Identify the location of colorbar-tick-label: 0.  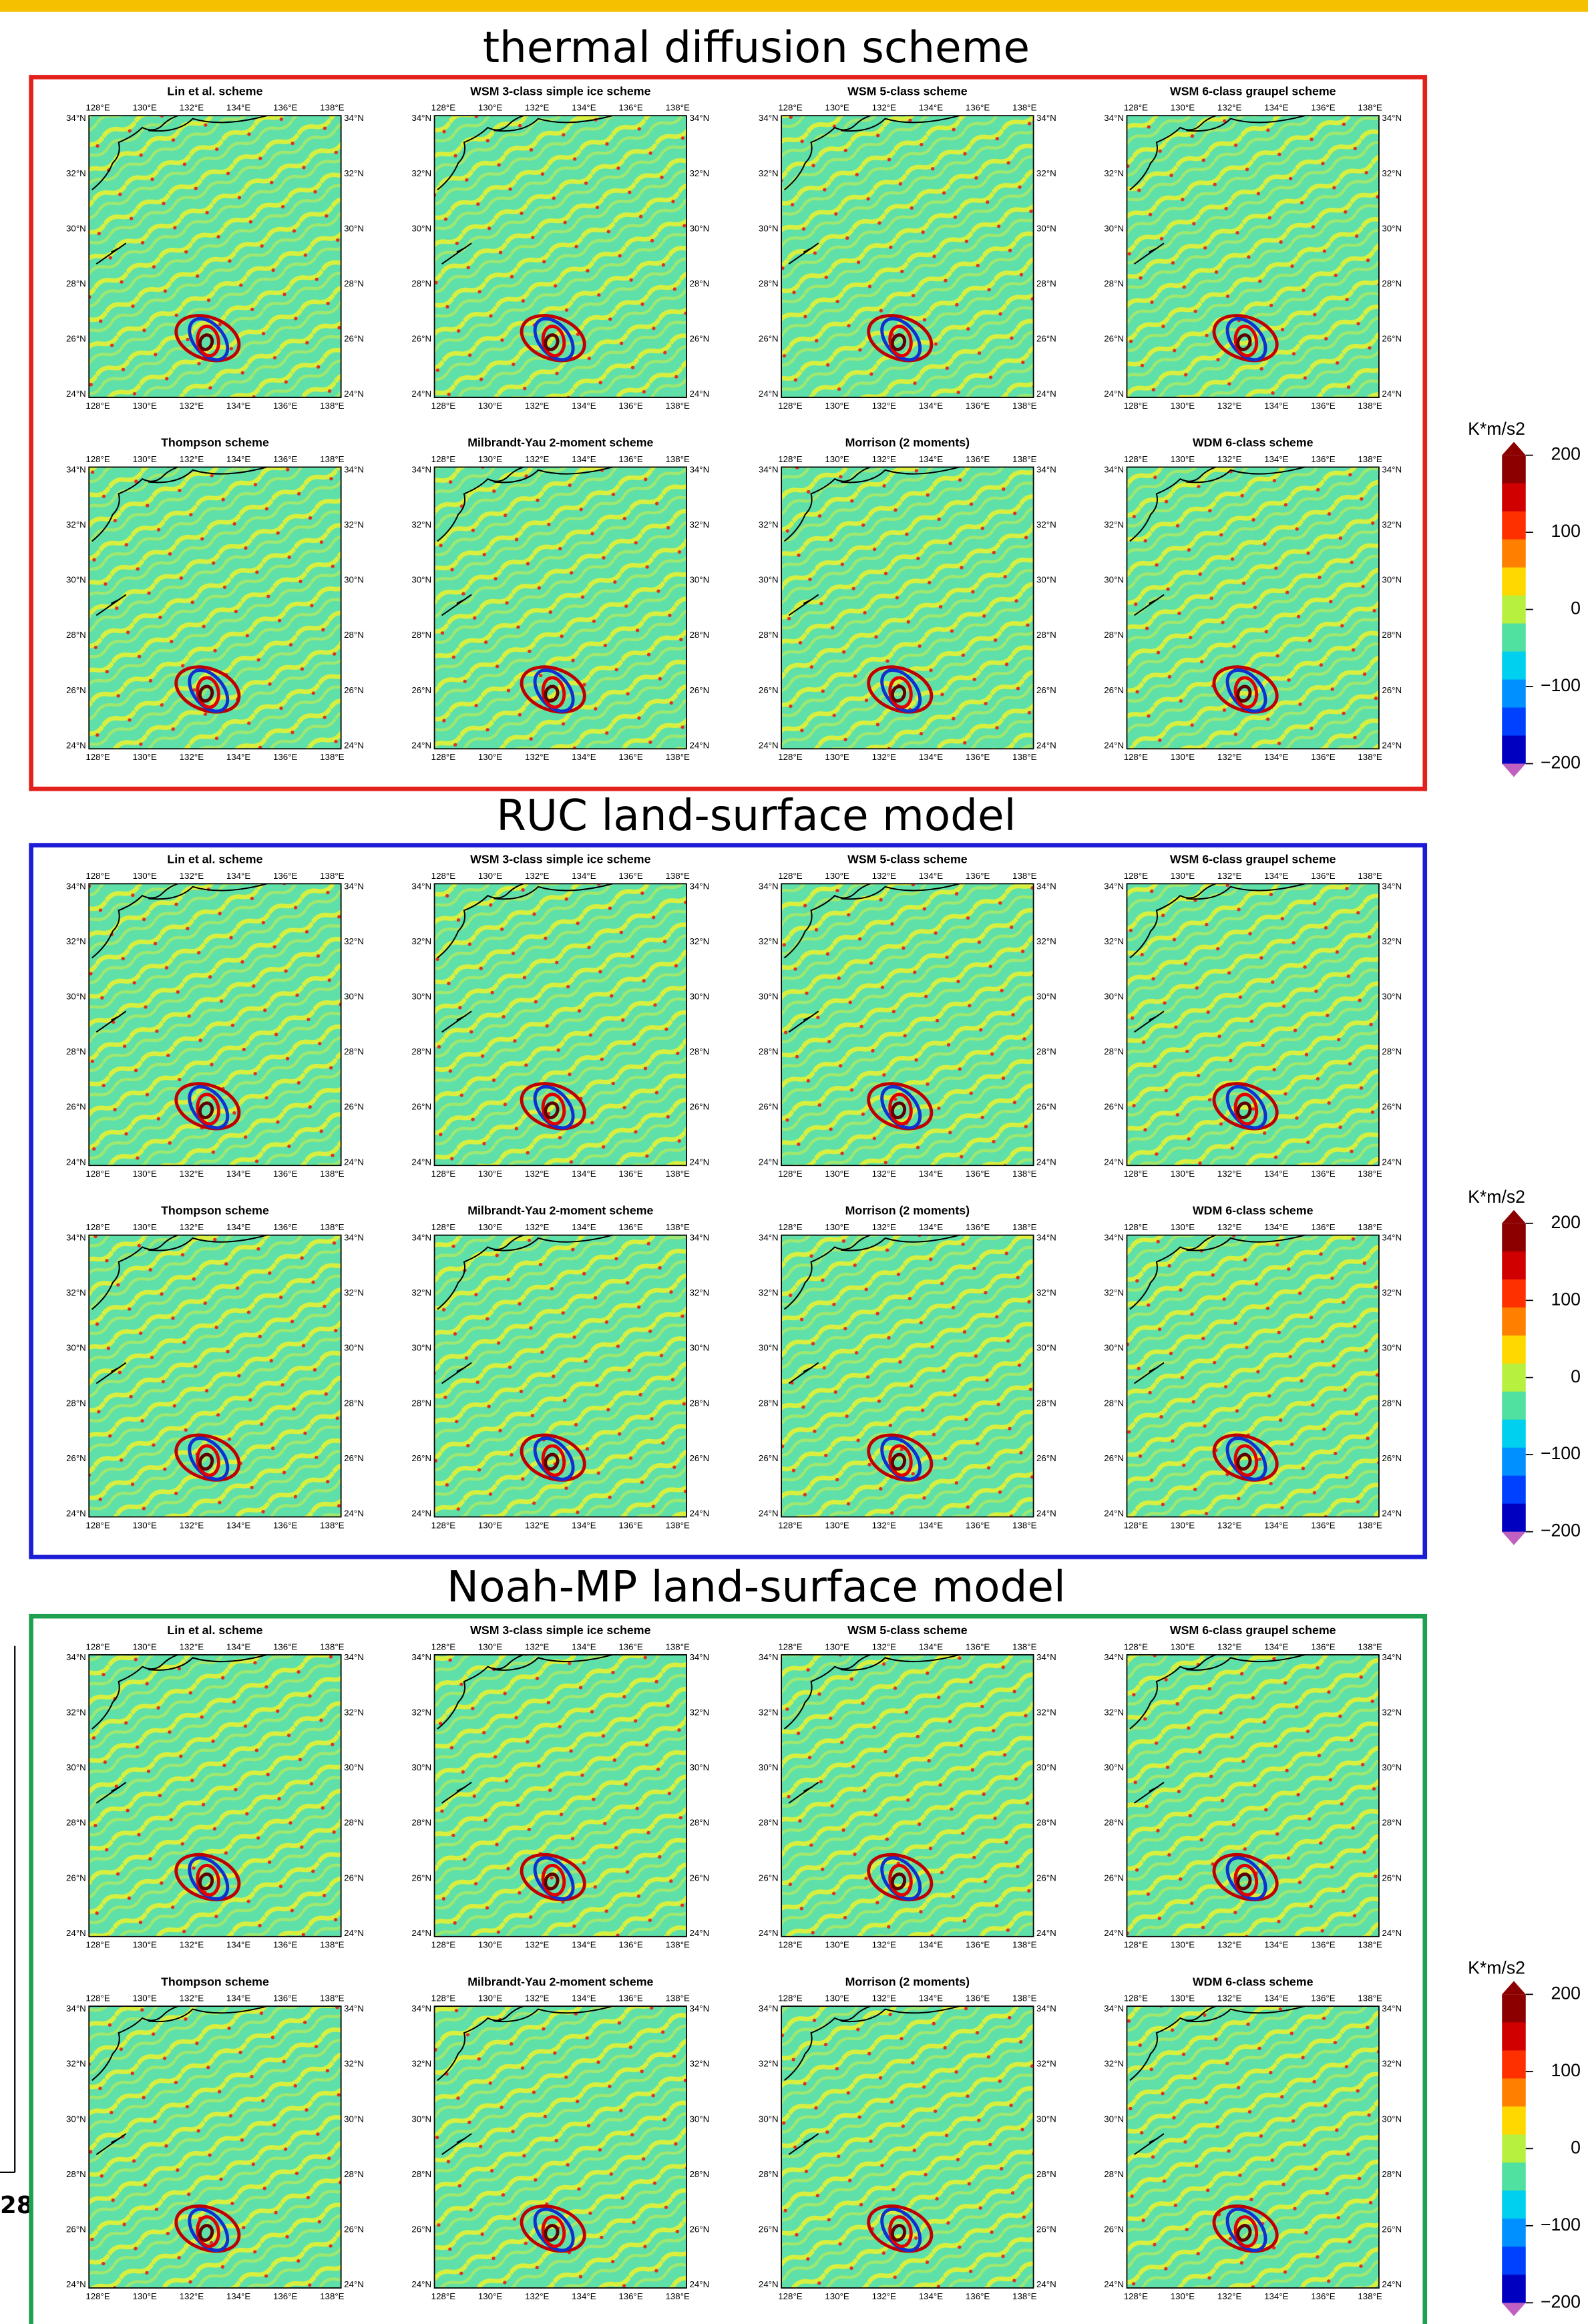
(1576, 1376).